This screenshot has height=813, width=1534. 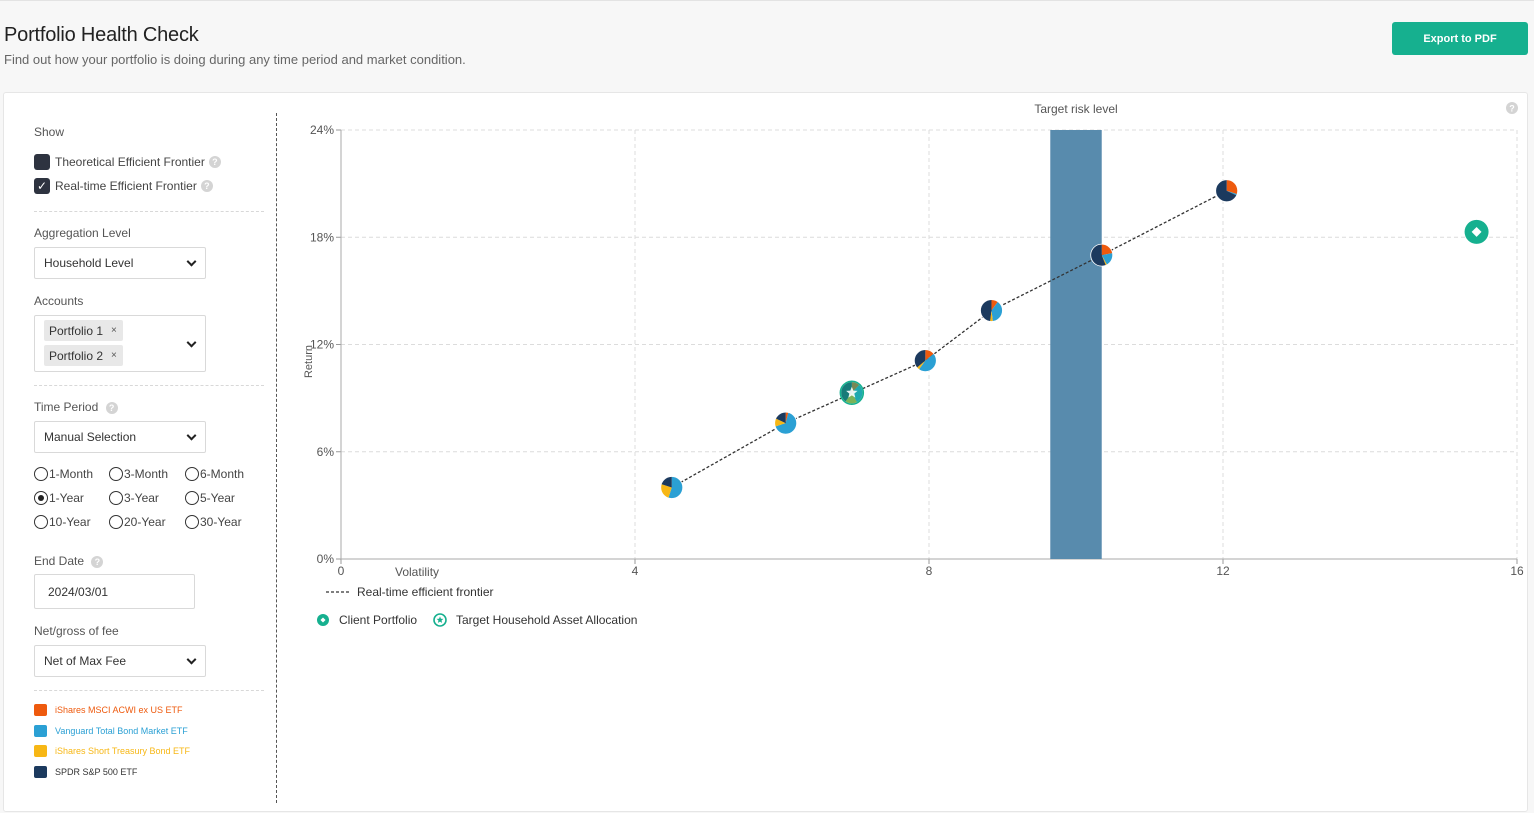 I want to click on period-radio-1-month: 1-Month, so click(x=63, y=474).